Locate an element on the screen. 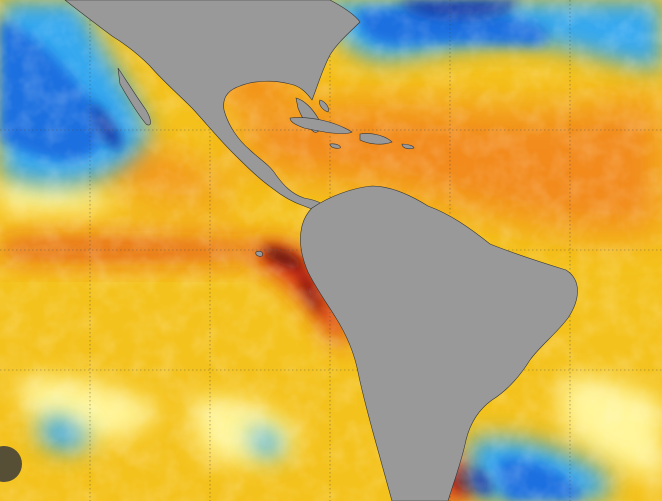 Image resolution: width=662 pixels, height=501 pixels. jamaica is located at coordinates (335, 146).